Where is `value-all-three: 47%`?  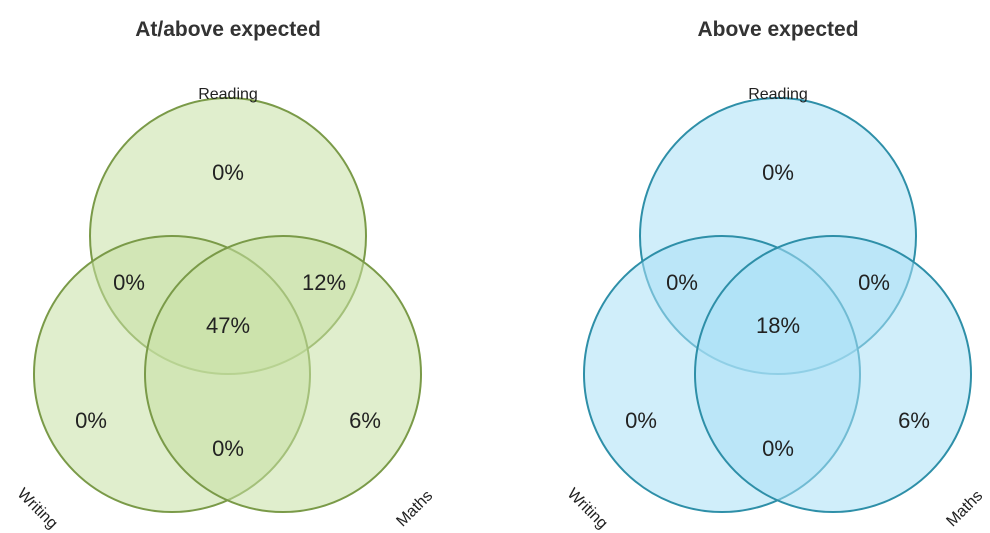 value-all-three: 47% is located at coordinates (228, 325).